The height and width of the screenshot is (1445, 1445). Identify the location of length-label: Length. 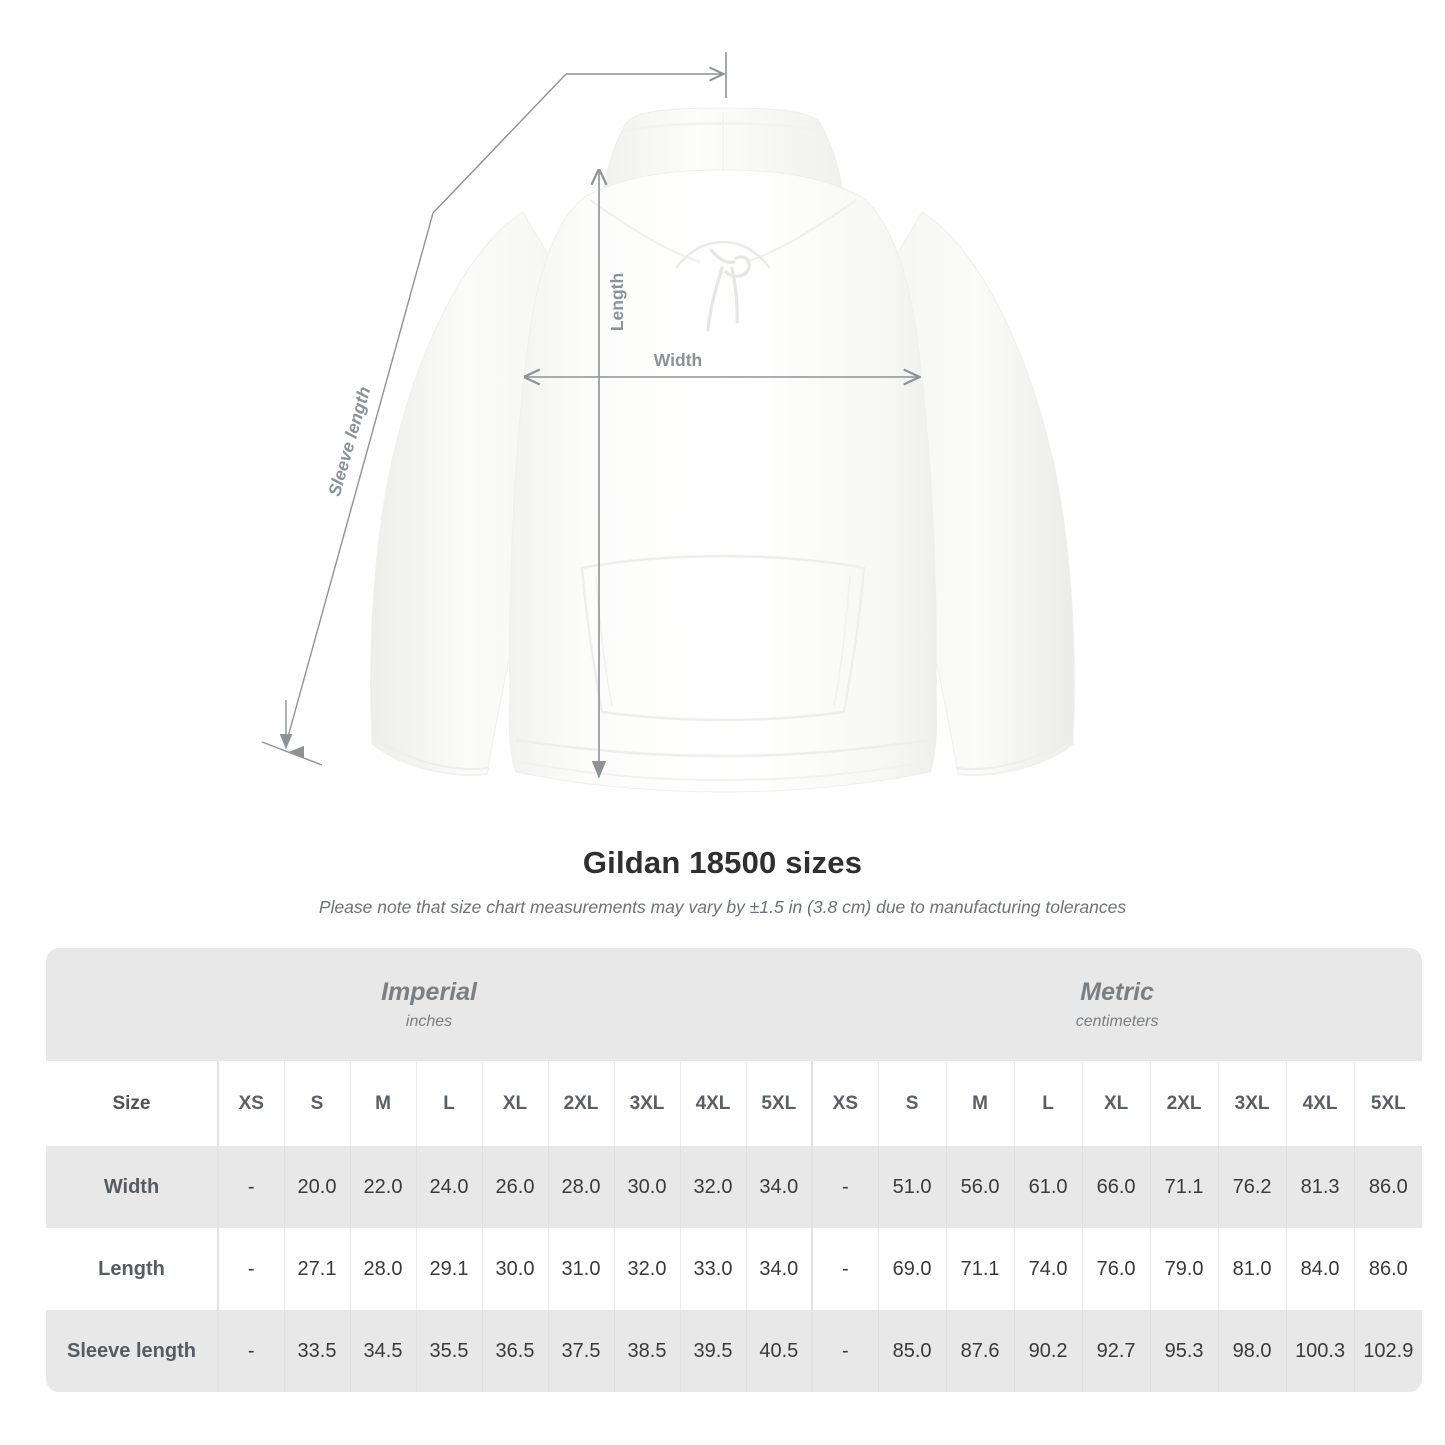
(617, 302).